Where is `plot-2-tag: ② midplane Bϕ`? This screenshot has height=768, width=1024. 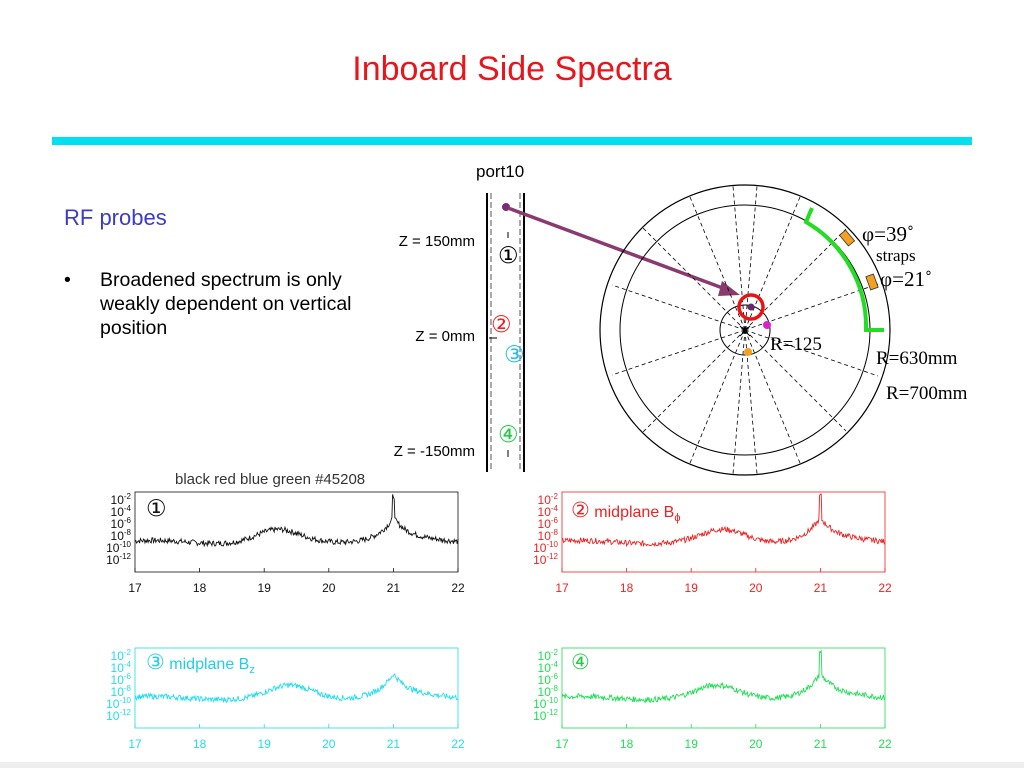 plot-2-tag: ② midplane Bϕ is located at coordinates (626, 511).